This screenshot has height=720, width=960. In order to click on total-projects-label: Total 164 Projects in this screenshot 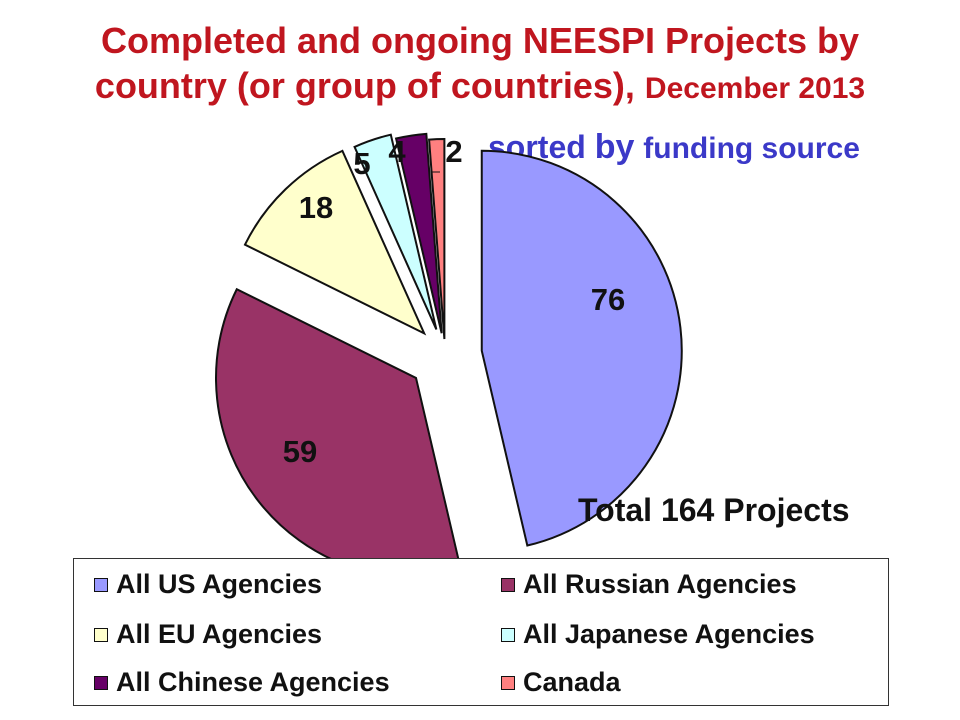, I will do `click(714, 510)`.